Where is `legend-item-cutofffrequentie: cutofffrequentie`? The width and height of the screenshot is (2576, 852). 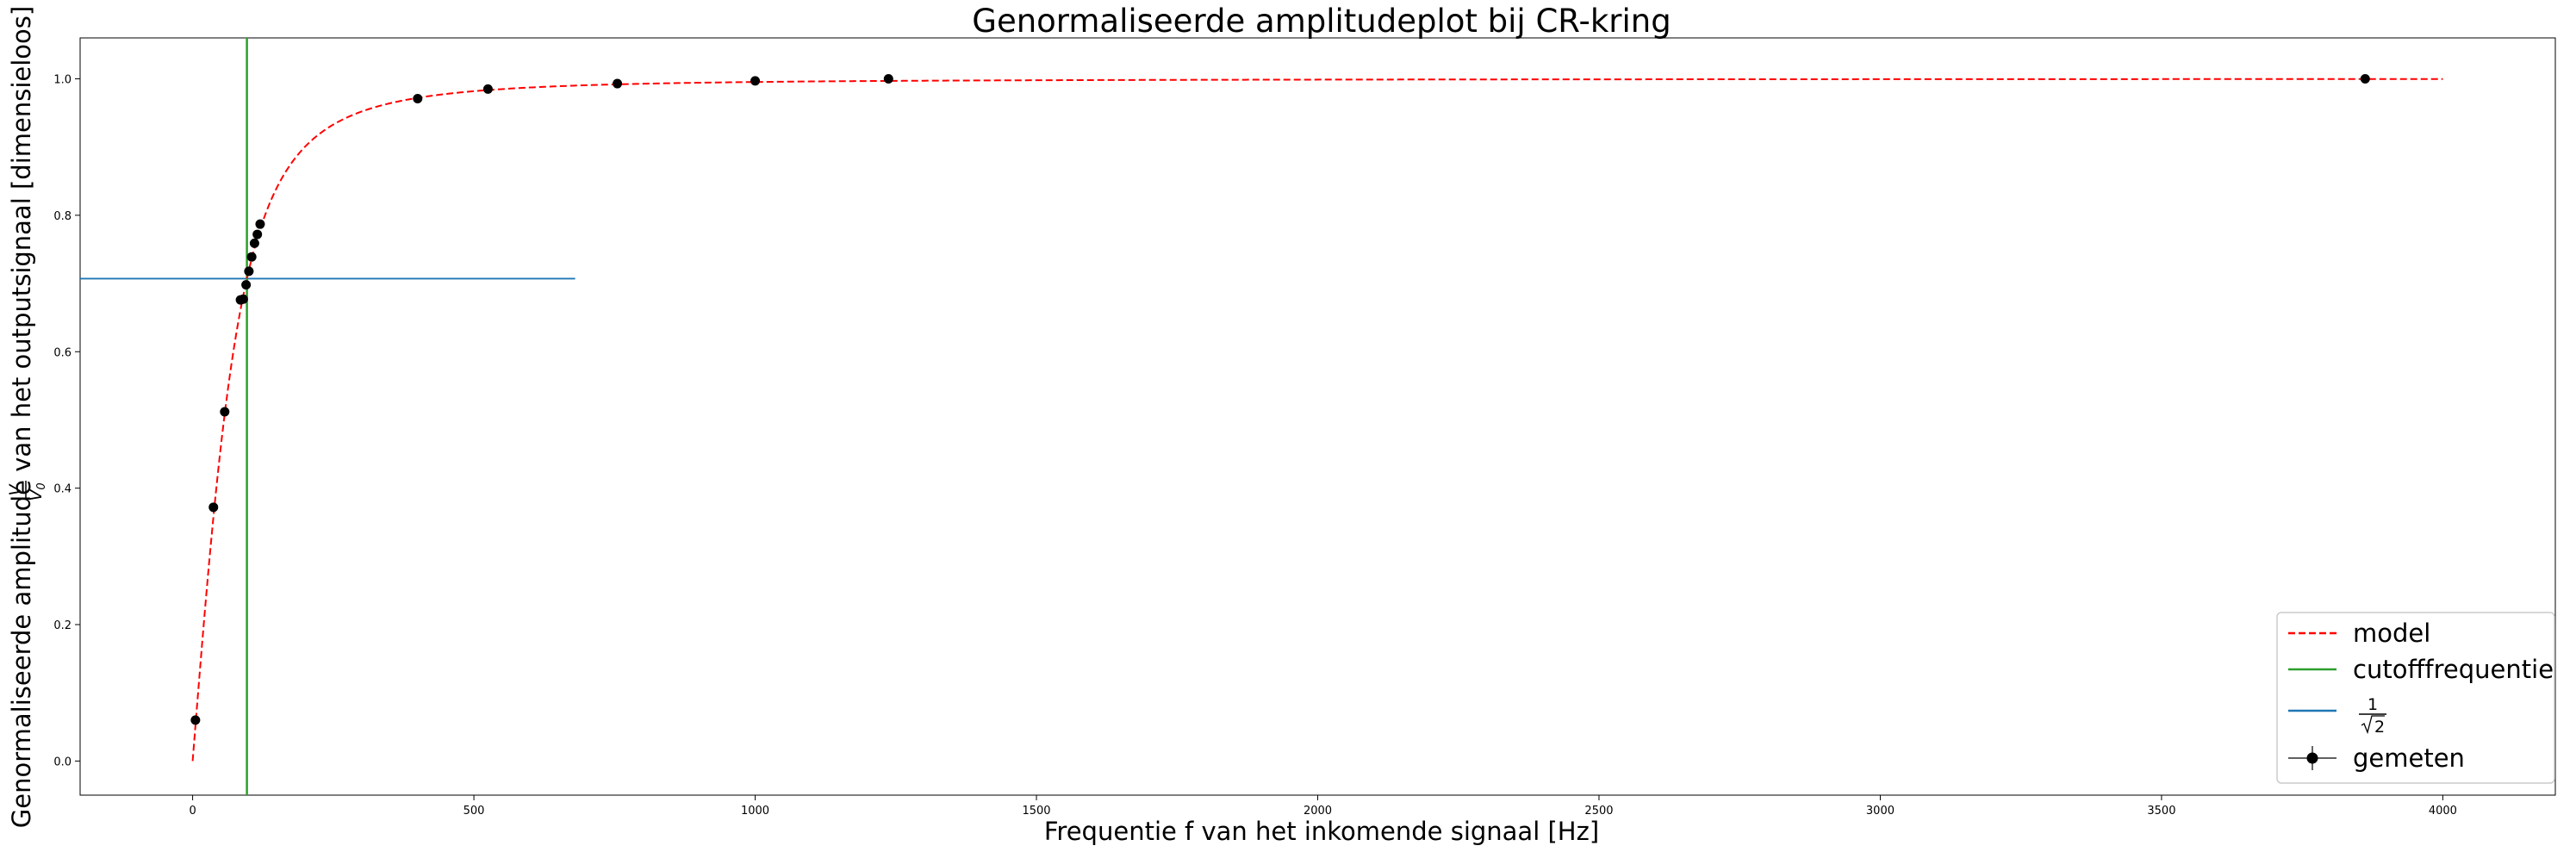
legend-item-cutofffrequentie: cutofffrequentie is located at coordinates (2421, 669).